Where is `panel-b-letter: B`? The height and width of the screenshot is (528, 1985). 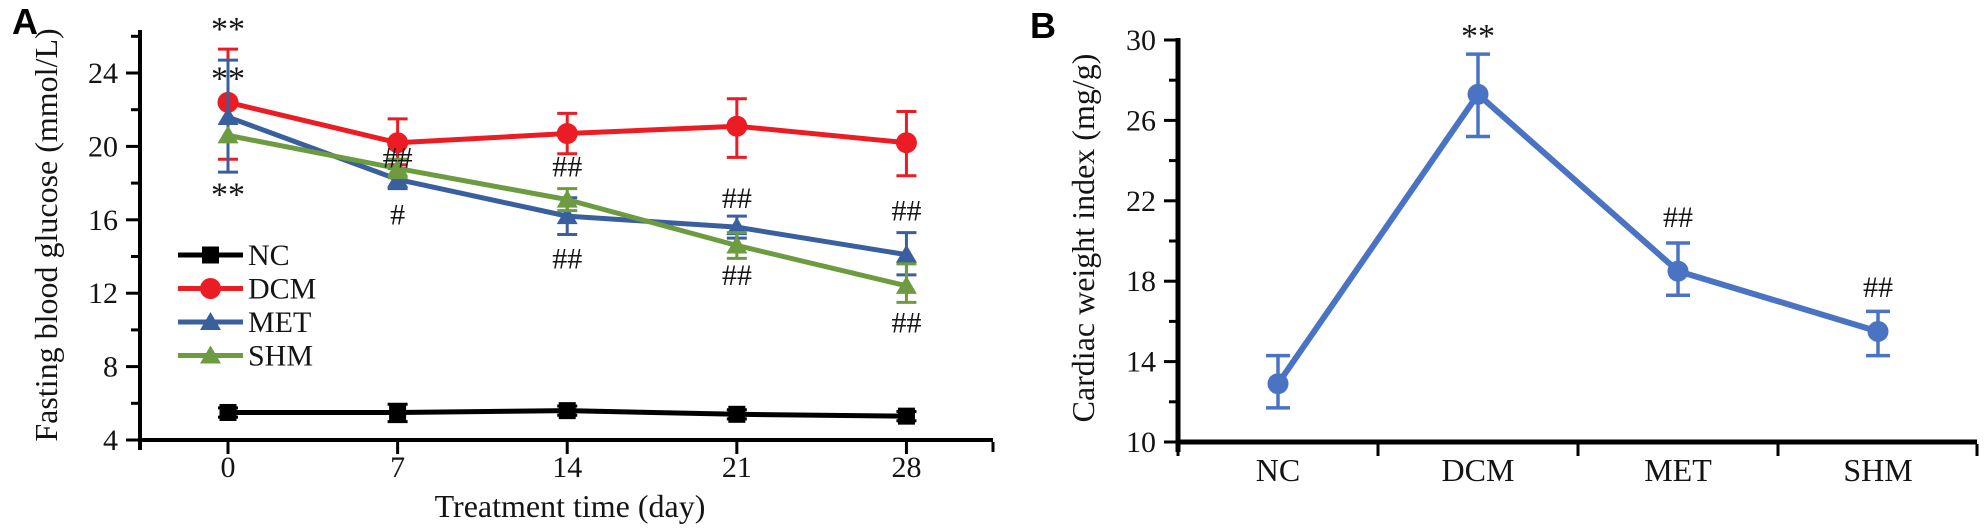
panel-b-letter: B is located at coordinates (1043, 25).